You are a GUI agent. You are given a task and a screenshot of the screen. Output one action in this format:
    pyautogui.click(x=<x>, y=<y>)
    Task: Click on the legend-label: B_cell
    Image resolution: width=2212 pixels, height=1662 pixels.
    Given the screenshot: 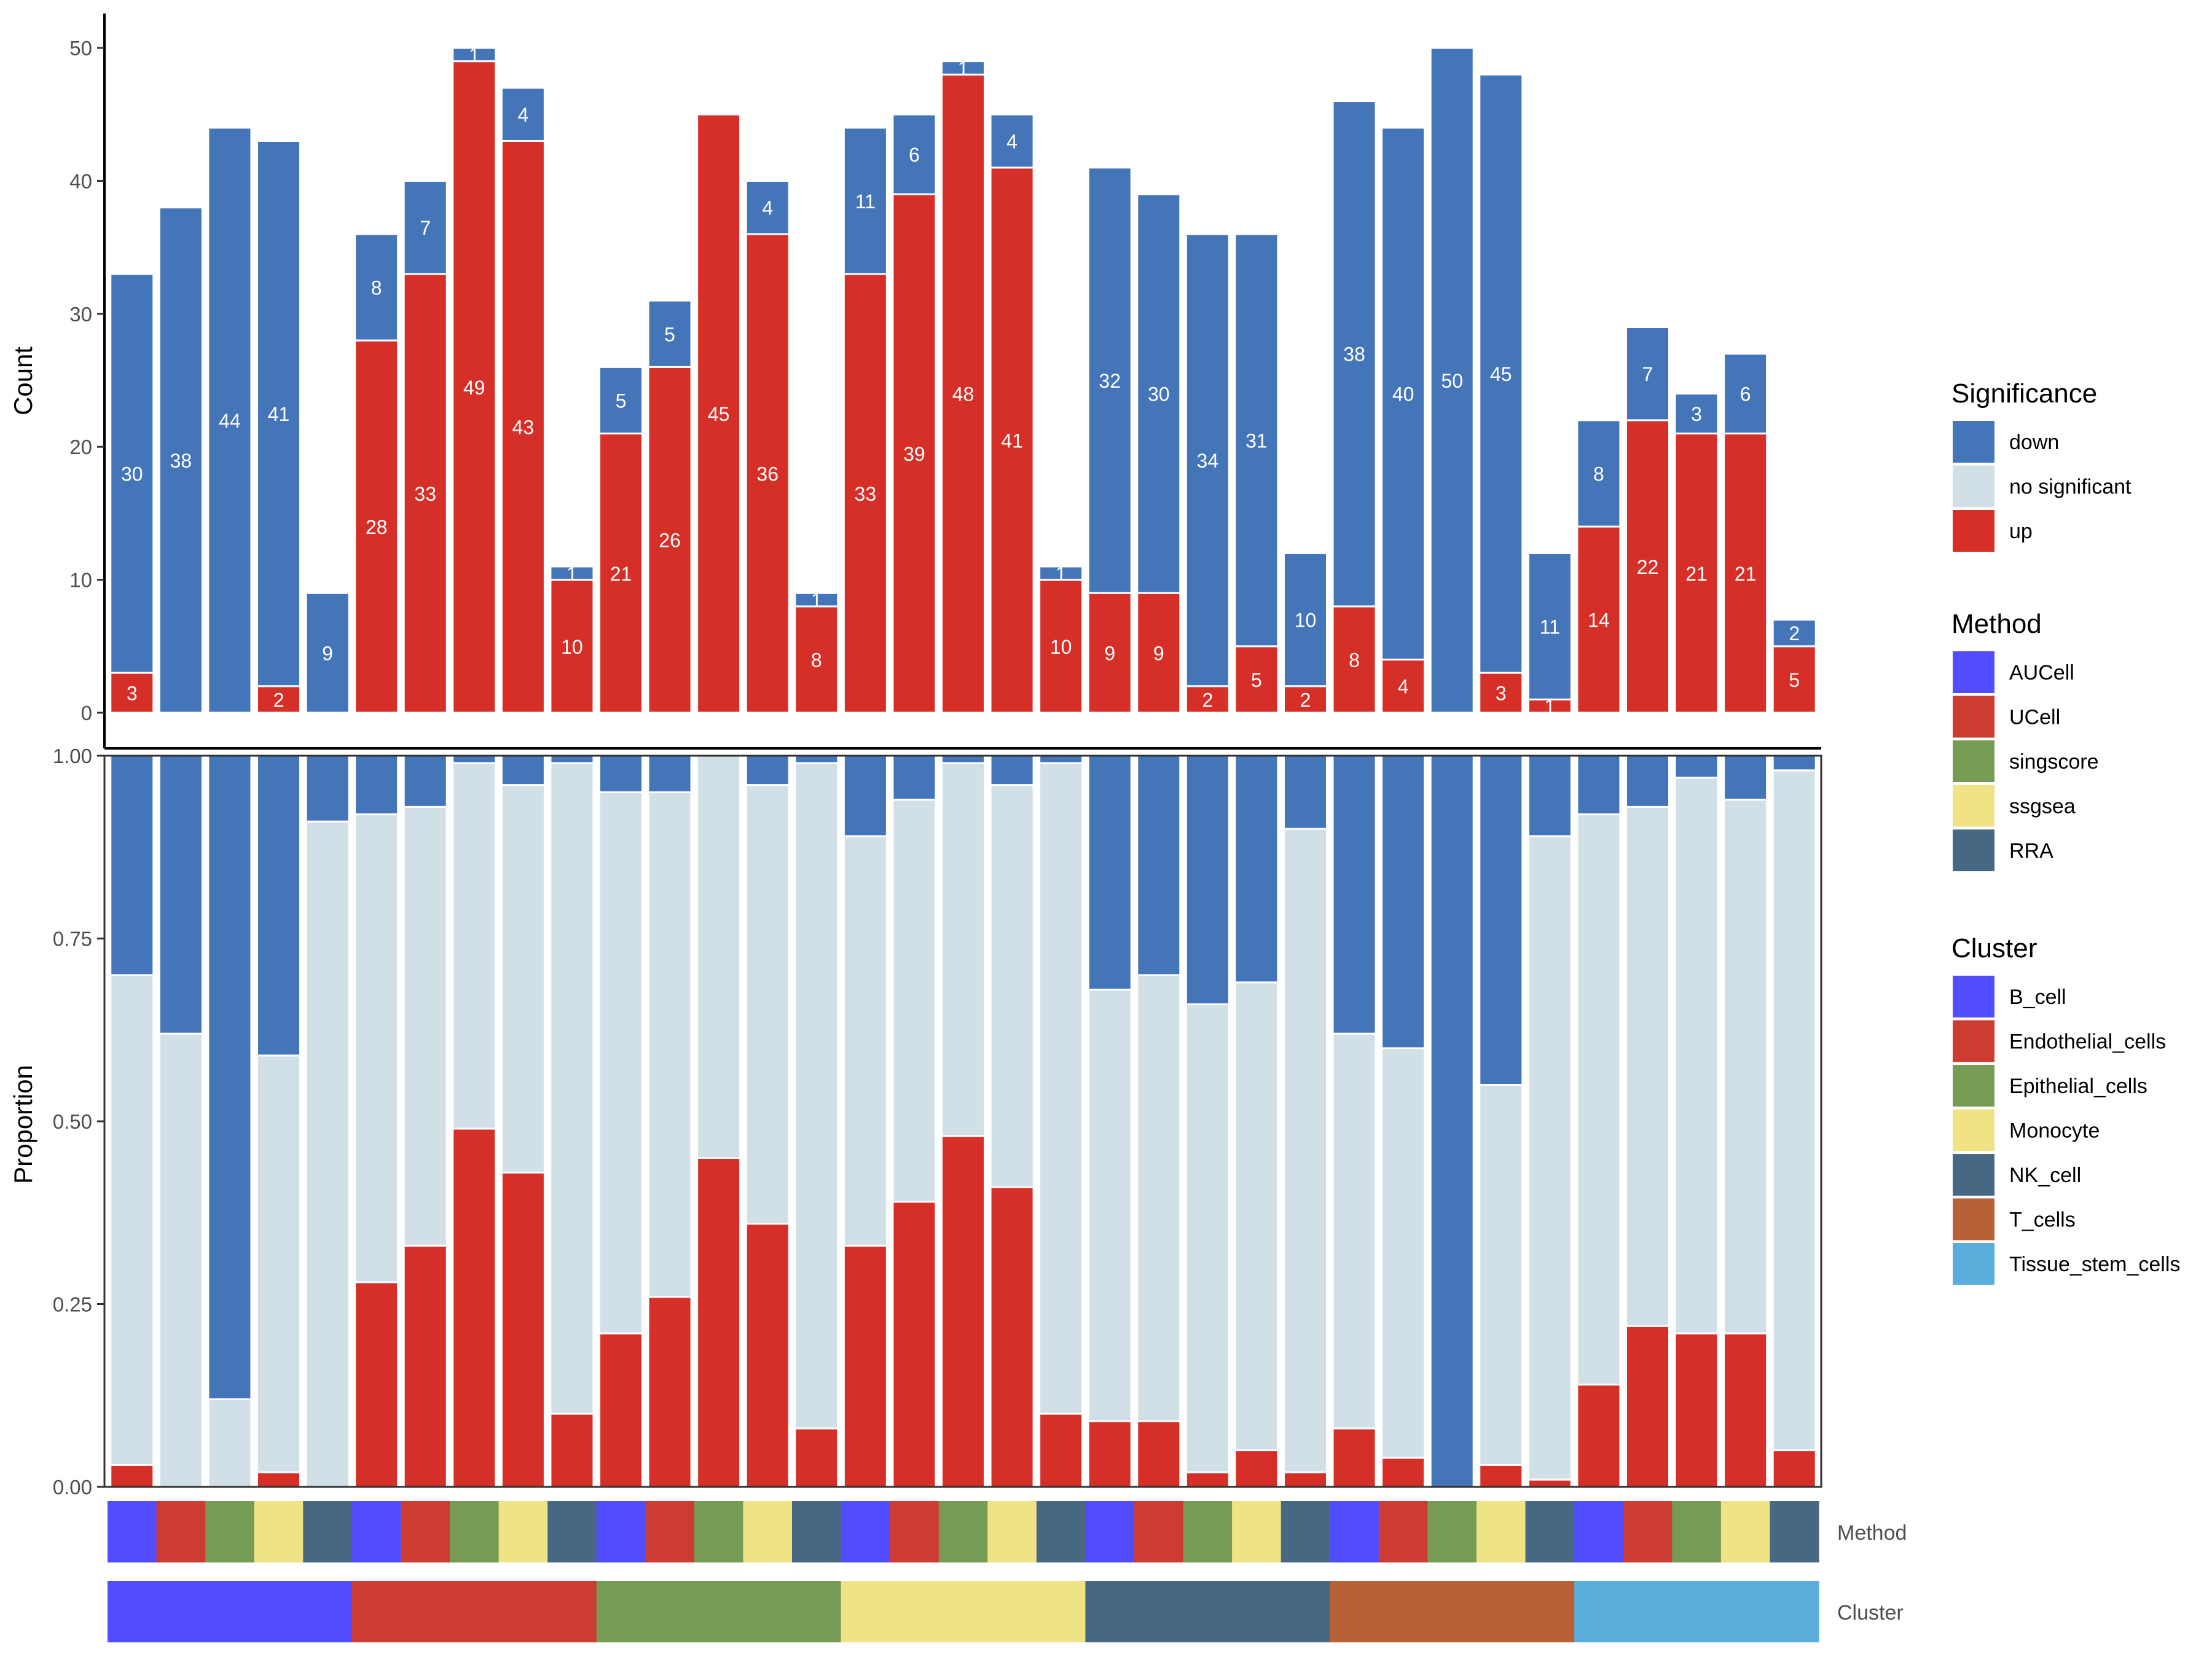 What is the action you would take?
    pyautogui.click(x=2037, y=997)
    